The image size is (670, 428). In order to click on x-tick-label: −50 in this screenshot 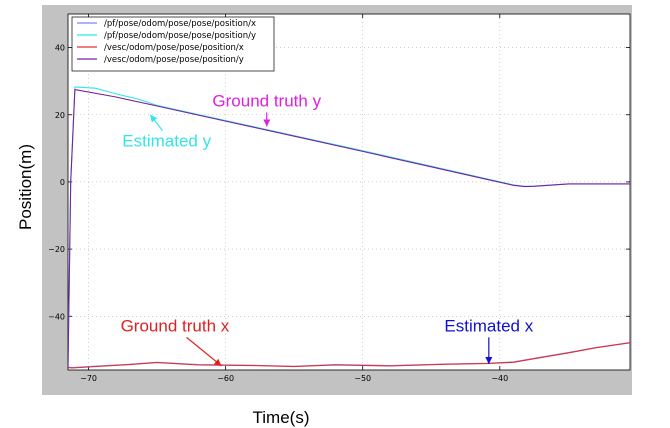, I will do `click(362, 378)`.